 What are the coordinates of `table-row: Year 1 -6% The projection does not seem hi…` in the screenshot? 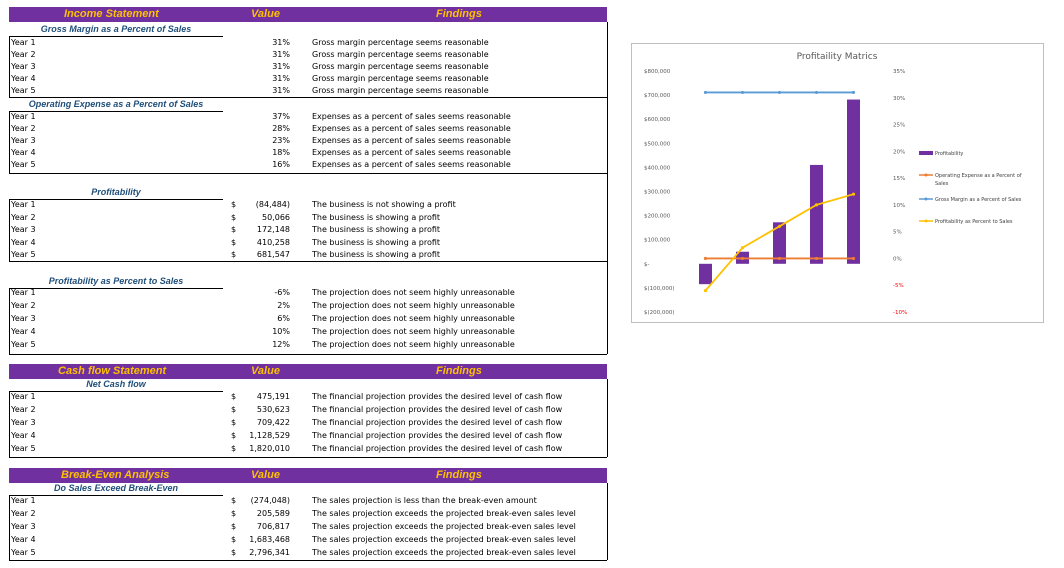 It's located at (308, 293).